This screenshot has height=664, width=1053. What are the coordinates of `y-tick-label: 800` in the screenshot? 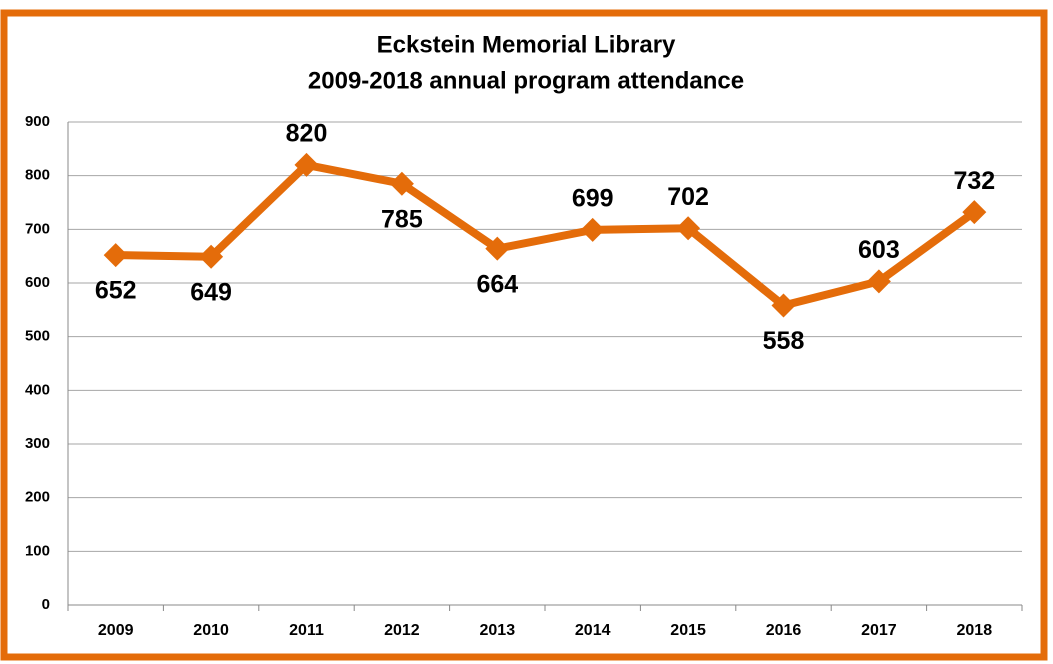 It's located at (37, 175).